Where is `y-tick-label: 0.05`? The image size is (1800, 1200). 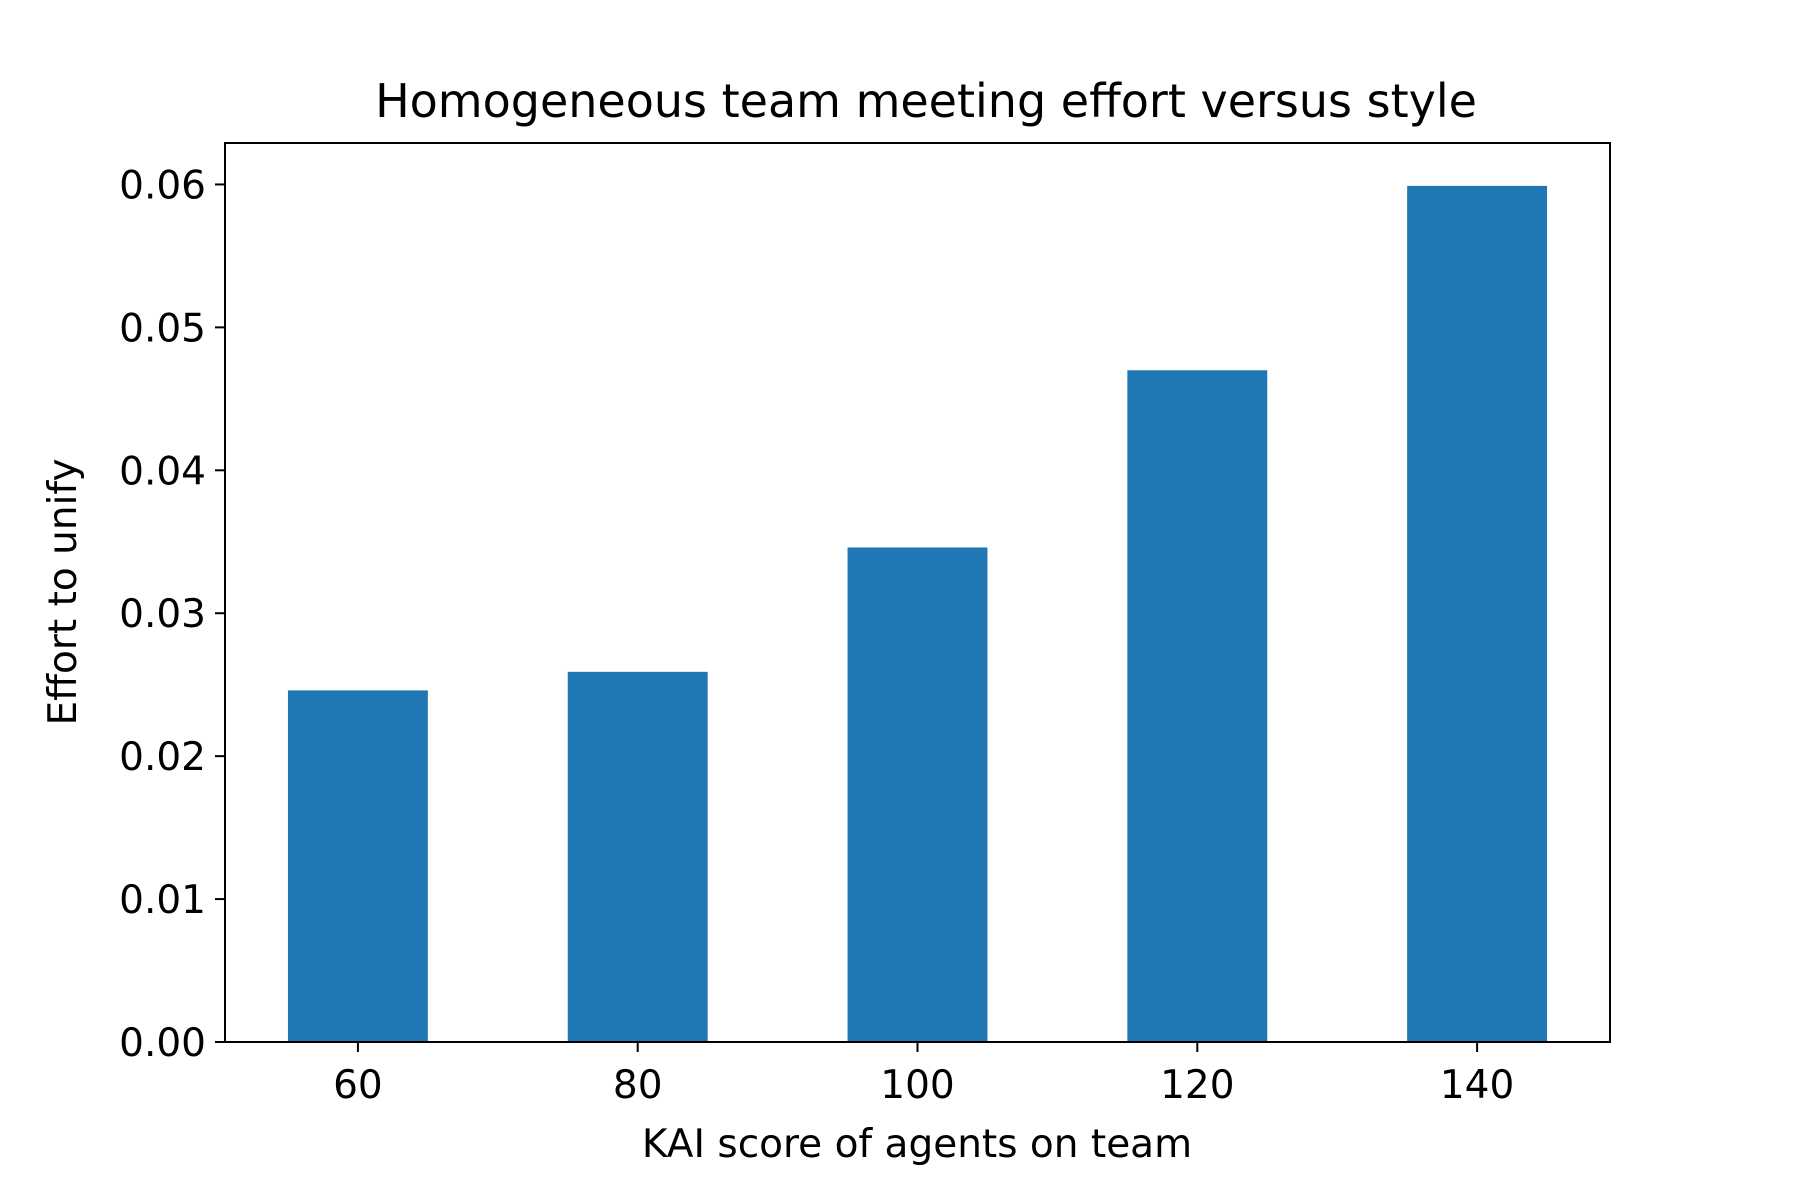
y-tick-label: 0.05 is located at coordinates (162, 328).